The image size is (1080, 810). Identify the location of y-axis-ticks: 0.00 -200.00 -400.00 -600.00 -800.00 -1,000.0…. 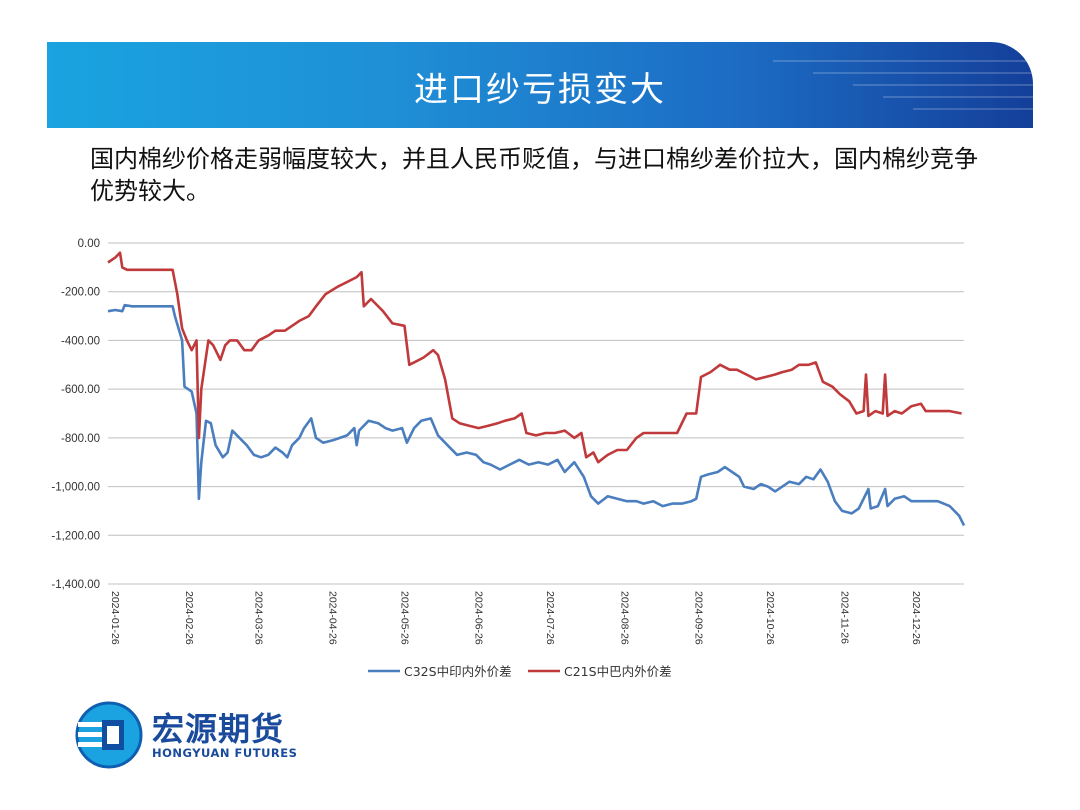
(75, 414).